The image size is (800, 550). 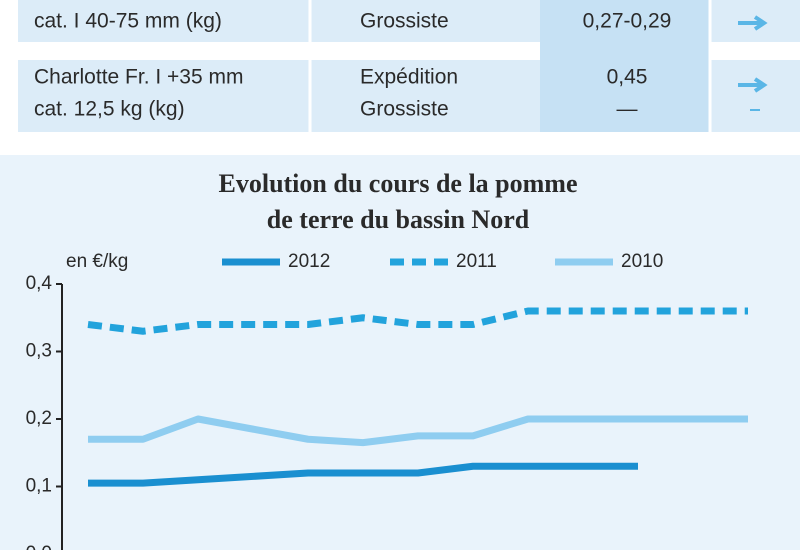 I want to click on y-tick-label: 0,4, so click(x=39, y=283).